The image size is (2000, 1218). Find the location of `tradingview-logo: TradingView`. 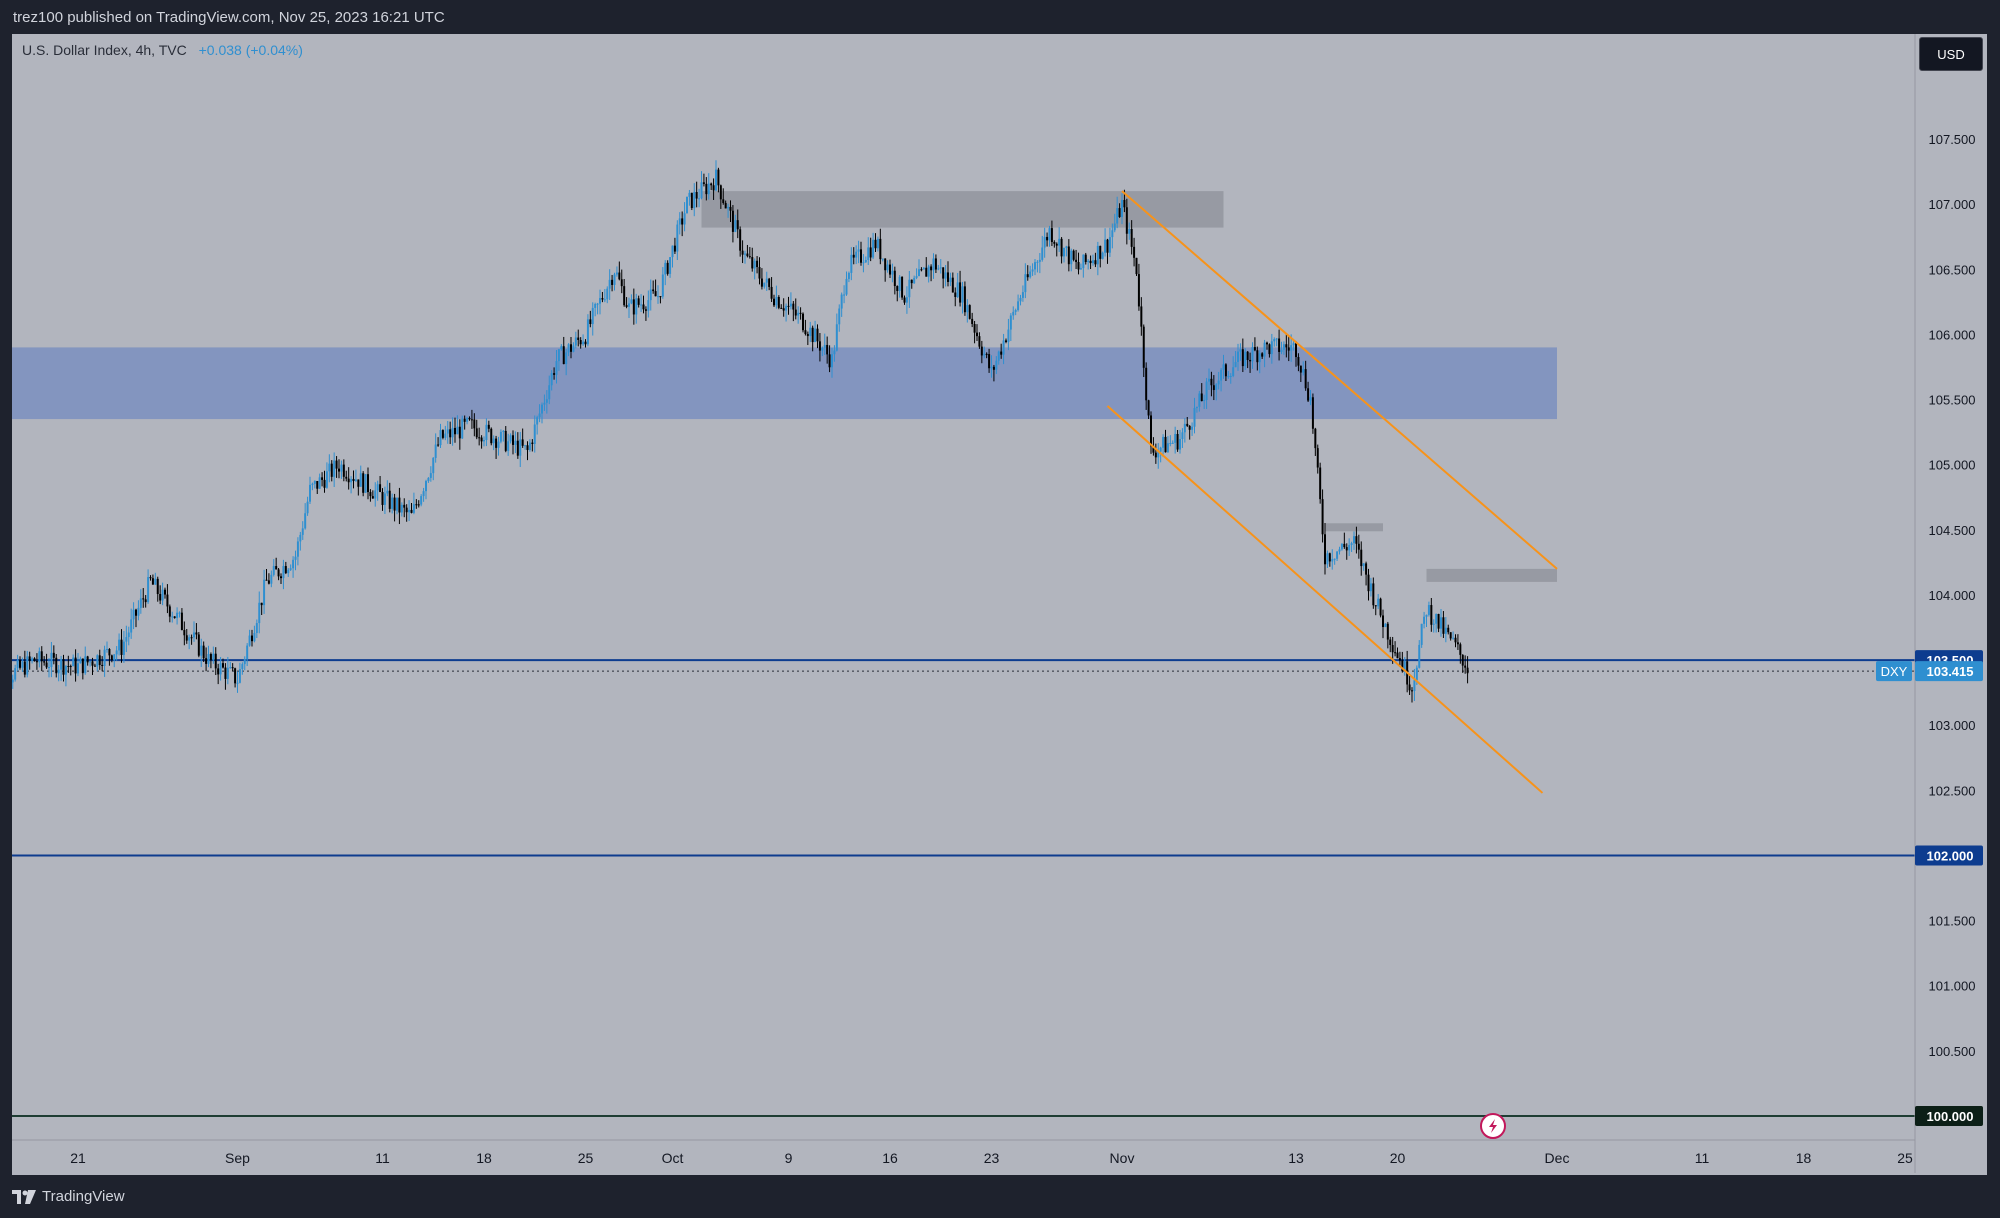

tradingview-logo: TradingView is located at coordinates (68, 1196).